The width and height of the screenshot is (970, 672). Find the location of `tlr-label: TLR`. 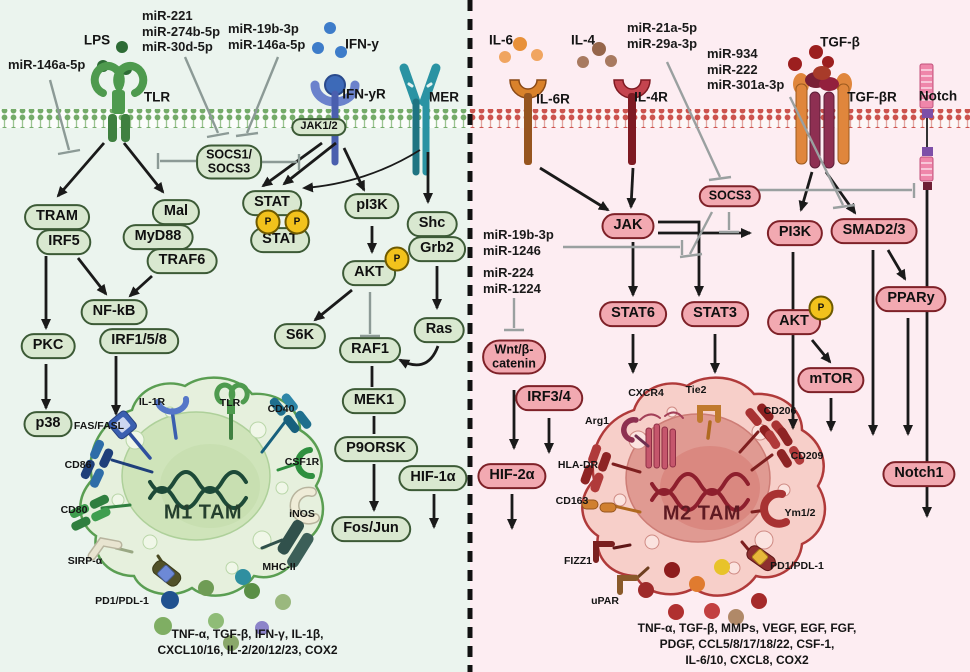

tlr-label: TLR is located at coordinates (157, 97).